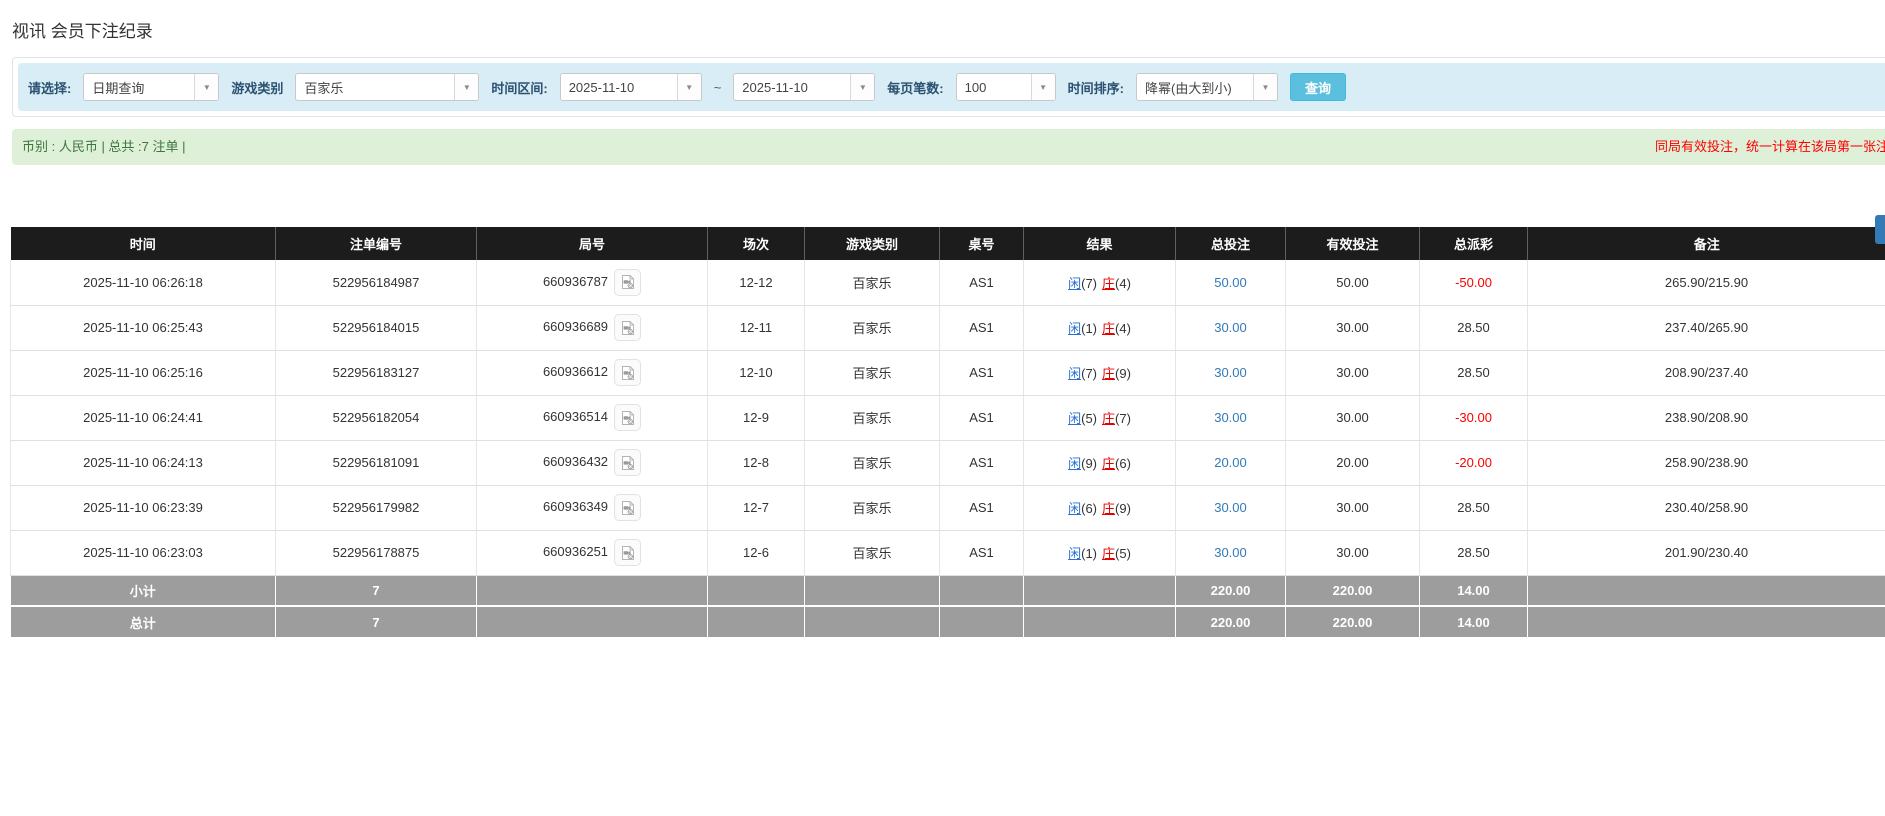 The image size is (1885, 816). Describe the element at coordinates (872, 243) in the screenshot. I see `header-game-type: 游戏类别` at that location.